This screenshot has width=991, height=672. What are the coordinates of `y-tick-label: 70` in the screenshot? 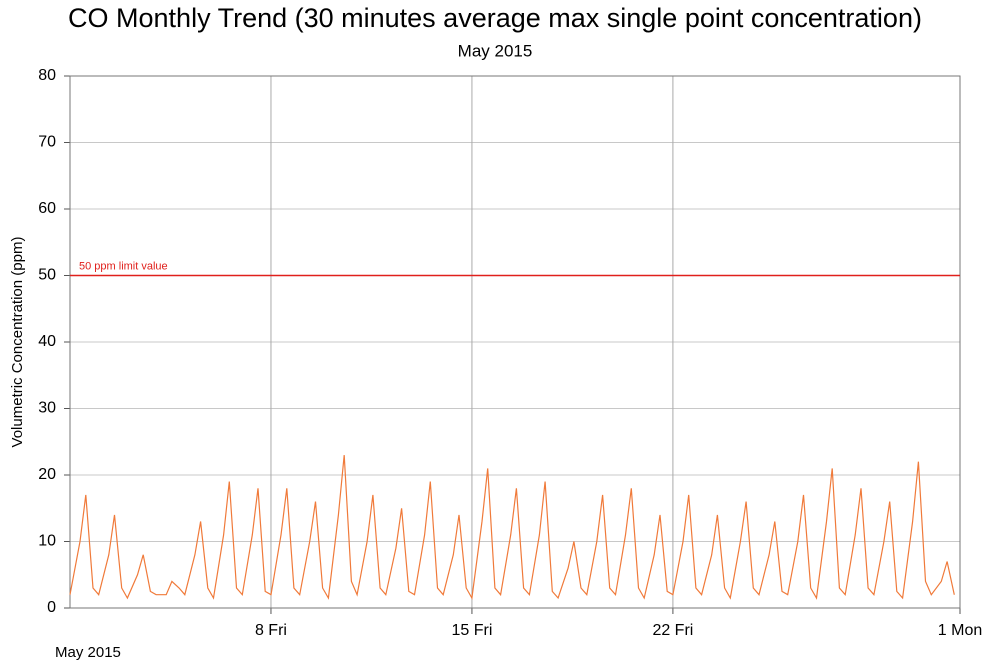 It's located at (47, 142).